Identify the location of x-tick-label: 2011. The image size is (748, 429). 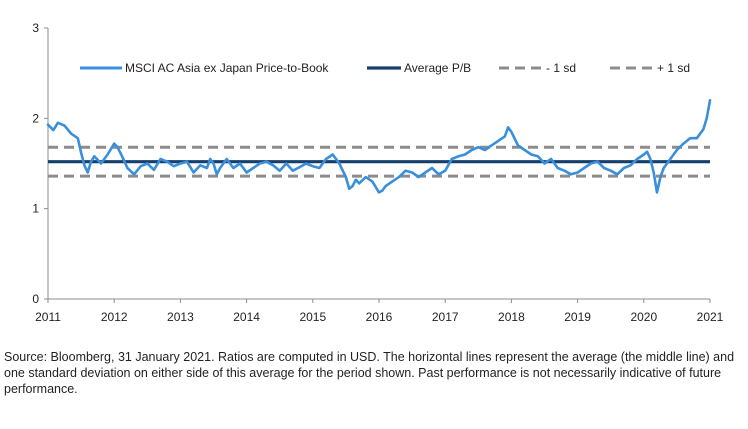
(48, 317).